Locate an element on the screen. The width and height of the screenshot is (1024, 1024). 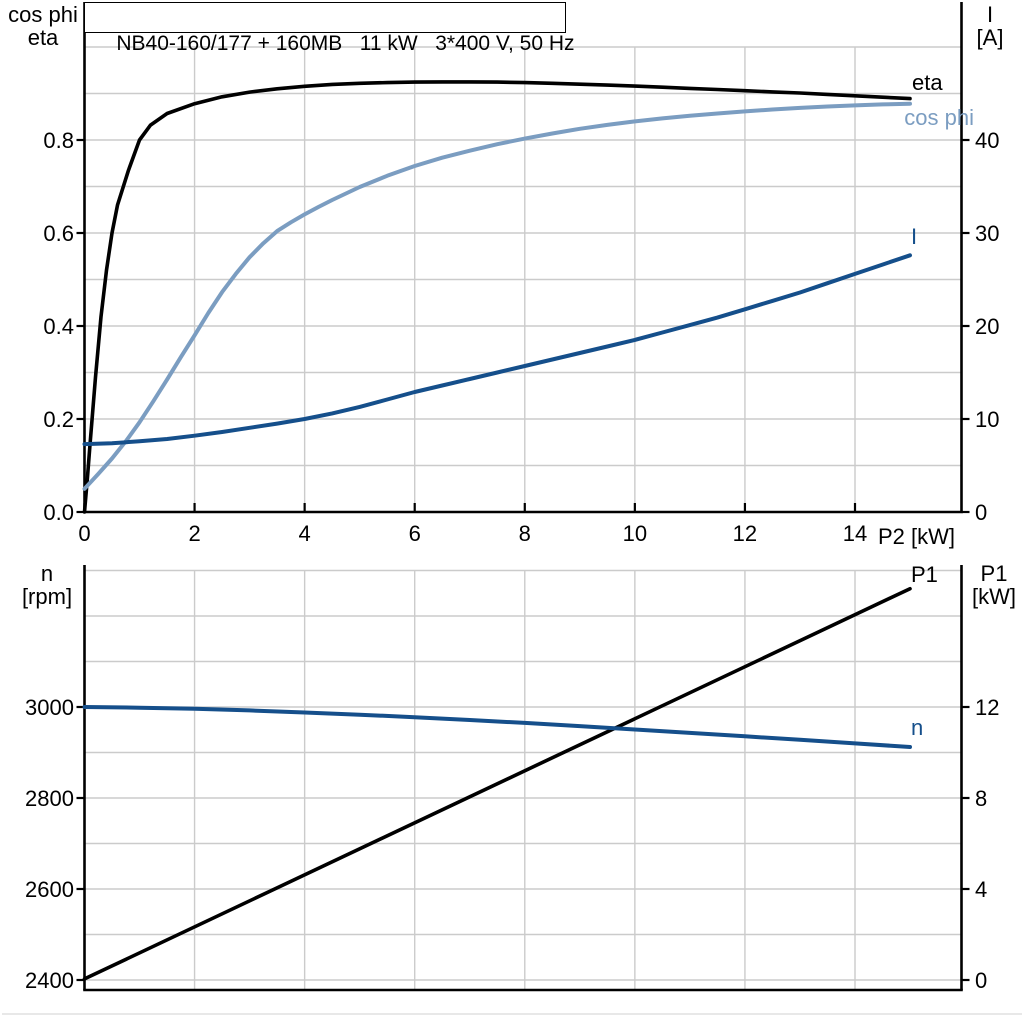
right-axis-tick-label: 40 is located at coordinates (987, 140).